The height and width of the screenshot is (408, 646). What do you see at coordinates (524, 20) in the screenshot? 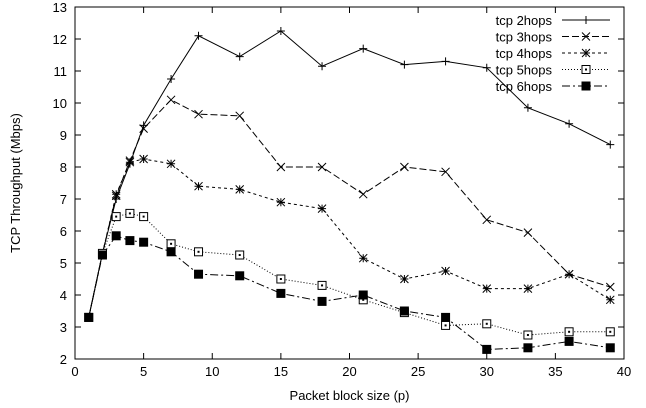
I see `series-1-legend-label: tcp 2hops` at bounding box center [524, 20].